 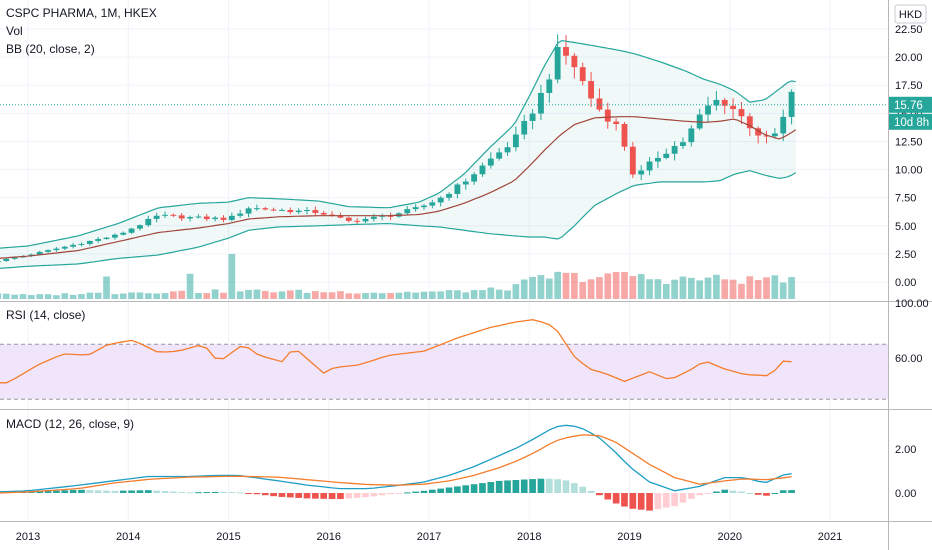 I want to click on symbol-title: CSPC PHARMA, 1M, HKEX, so click(x=81, y=13).